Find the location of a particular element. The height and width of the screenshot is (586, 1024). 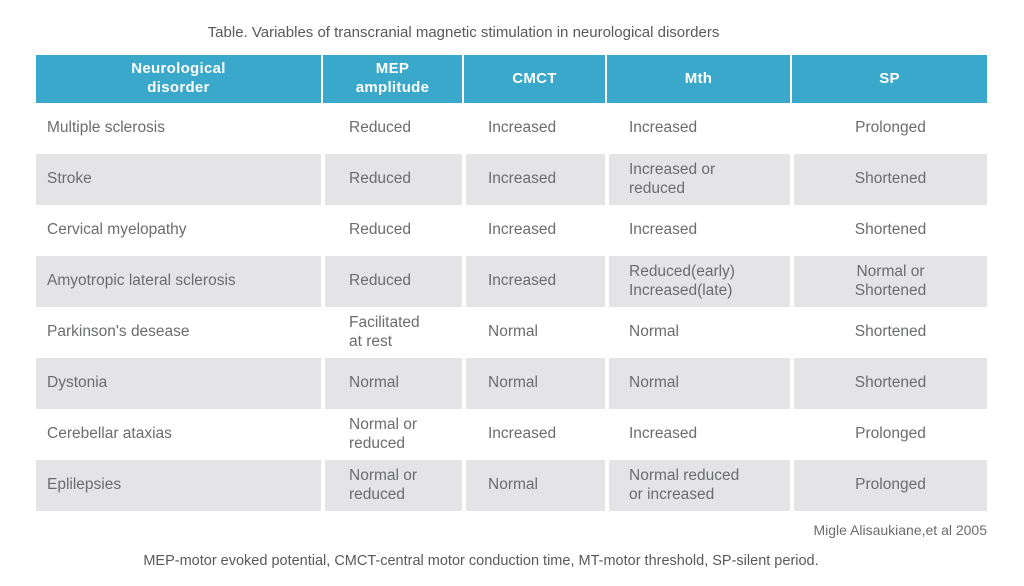

disorder-cell: Cervical myelopathy is located at coordinates (178, 230).